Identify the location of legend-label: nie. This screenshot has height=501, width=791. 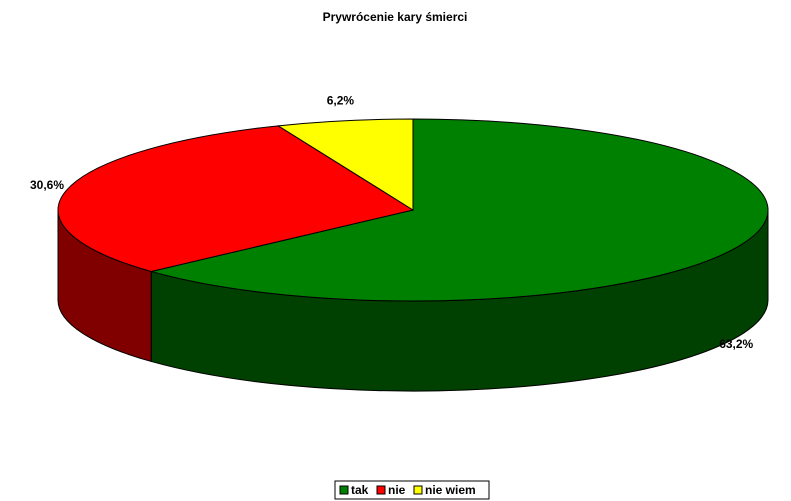
(397, 490).